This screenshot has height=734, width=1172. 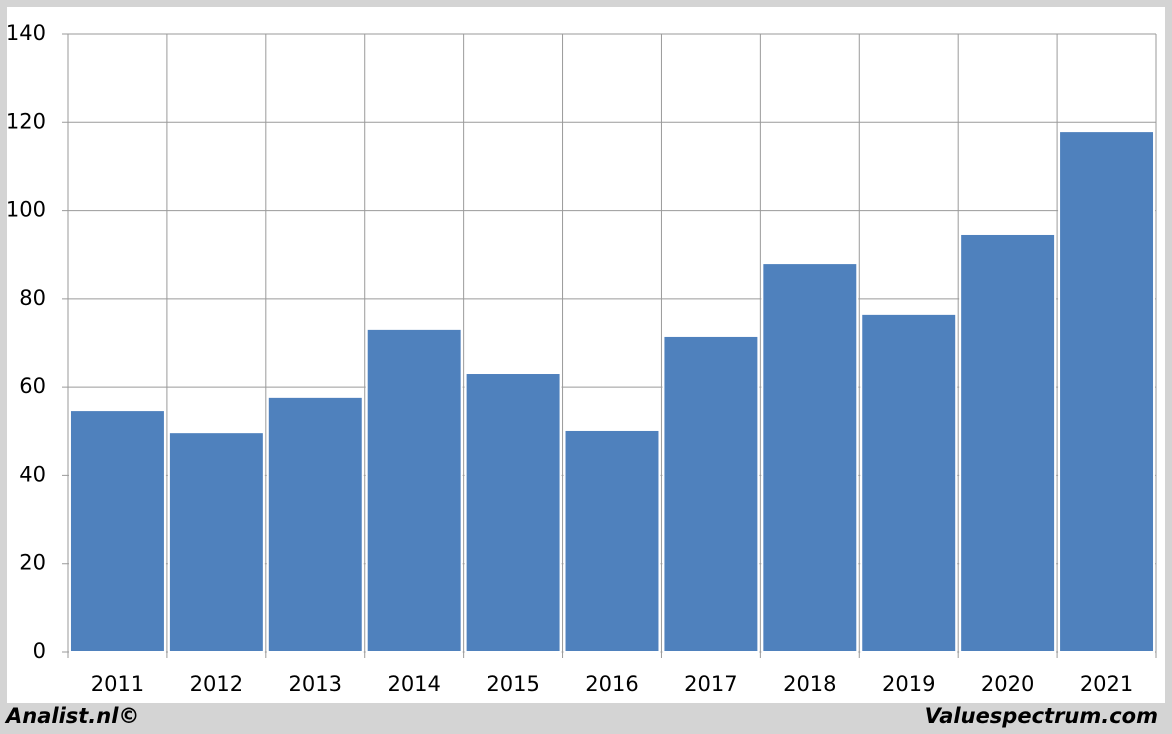 I want to click on x-tick-label: 2014, so click(x=413, y=684).